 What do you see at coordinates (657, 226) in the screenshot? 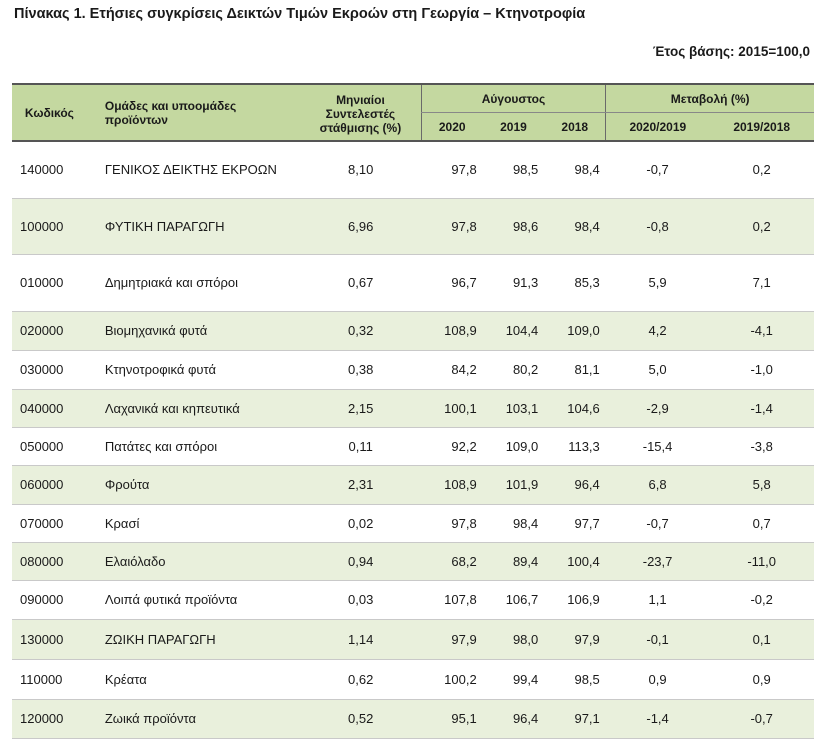
I see `row-change-2020-2019: -0,8` at bounding box center [657, 226].